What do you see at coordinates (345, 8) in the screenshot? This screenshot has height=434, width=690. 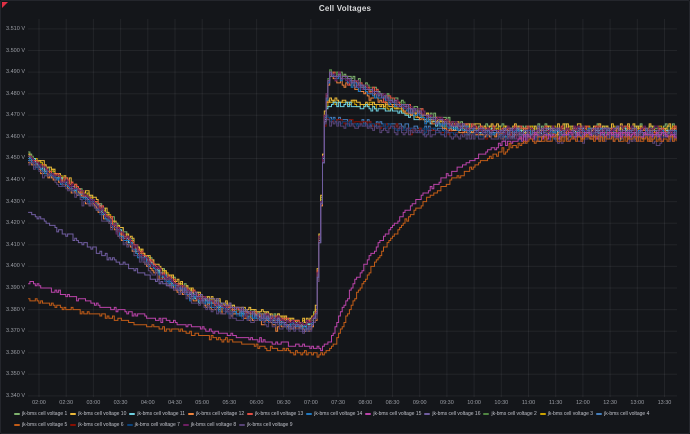 I see `panel-title: Cell Voltages` at bounding box center [345, 8].